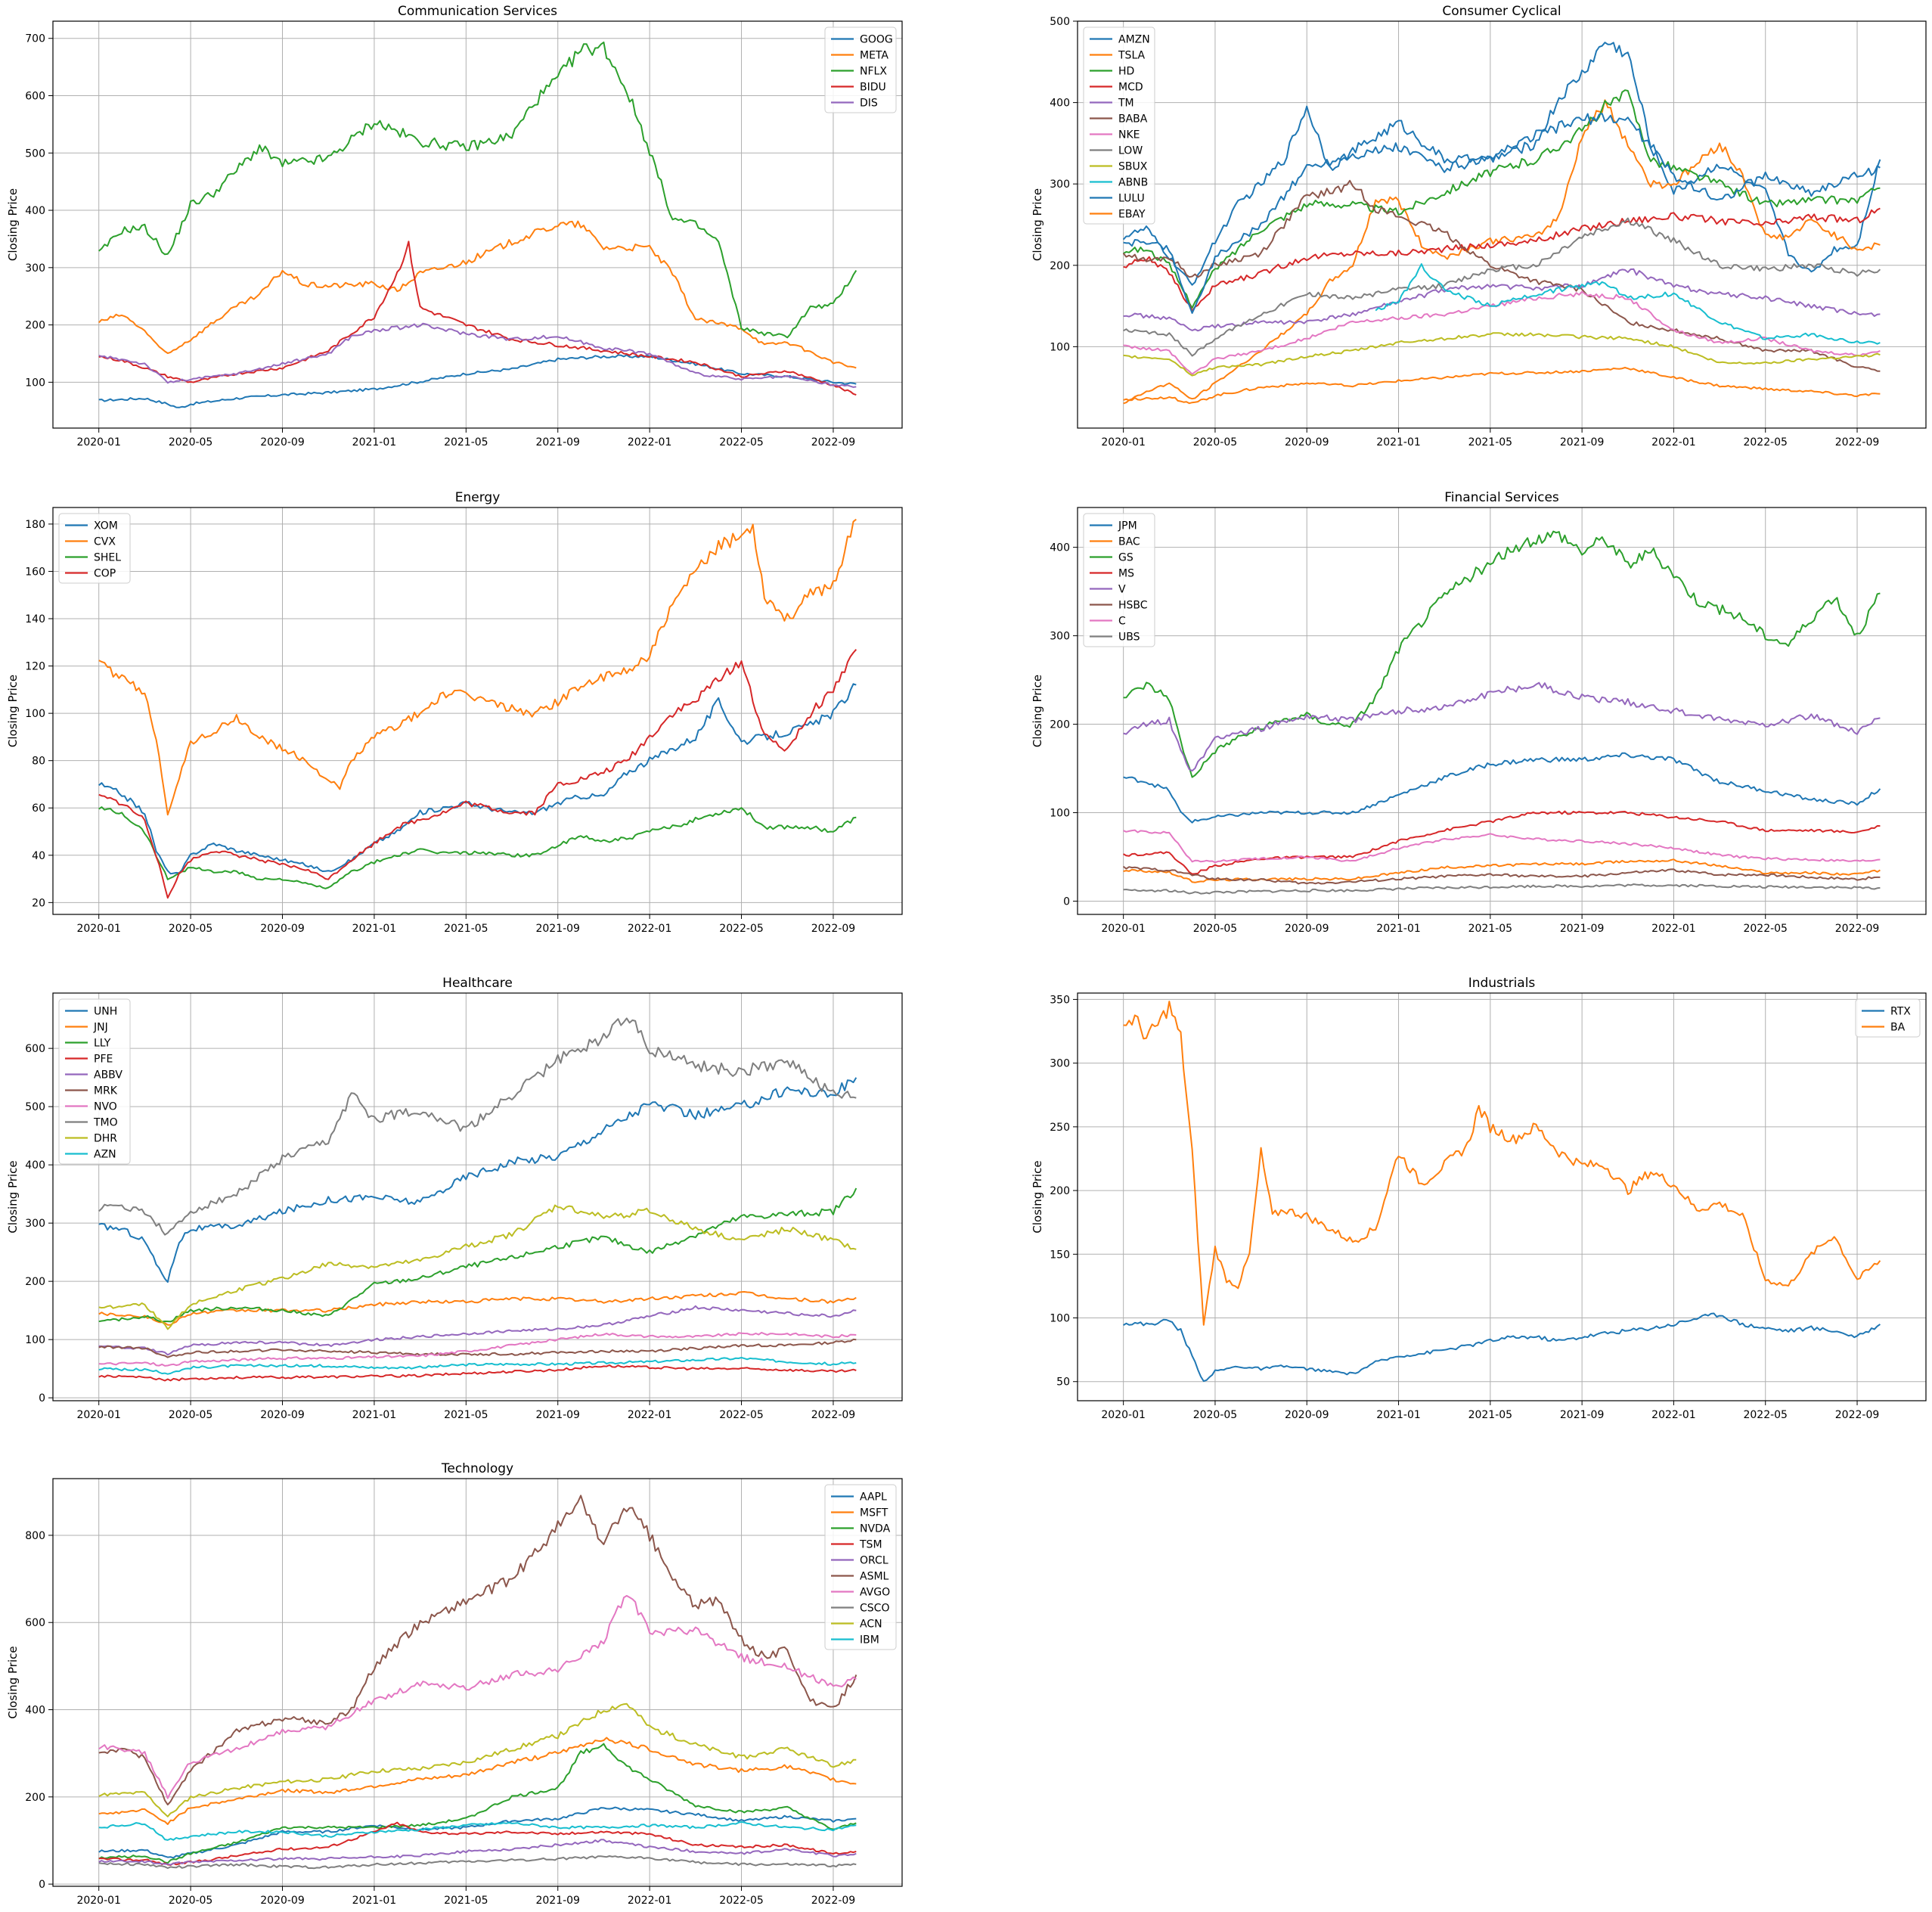  Describe the element at coordinates (478, 1696) in the screenshot. I see `series-line-avgo` at that location.